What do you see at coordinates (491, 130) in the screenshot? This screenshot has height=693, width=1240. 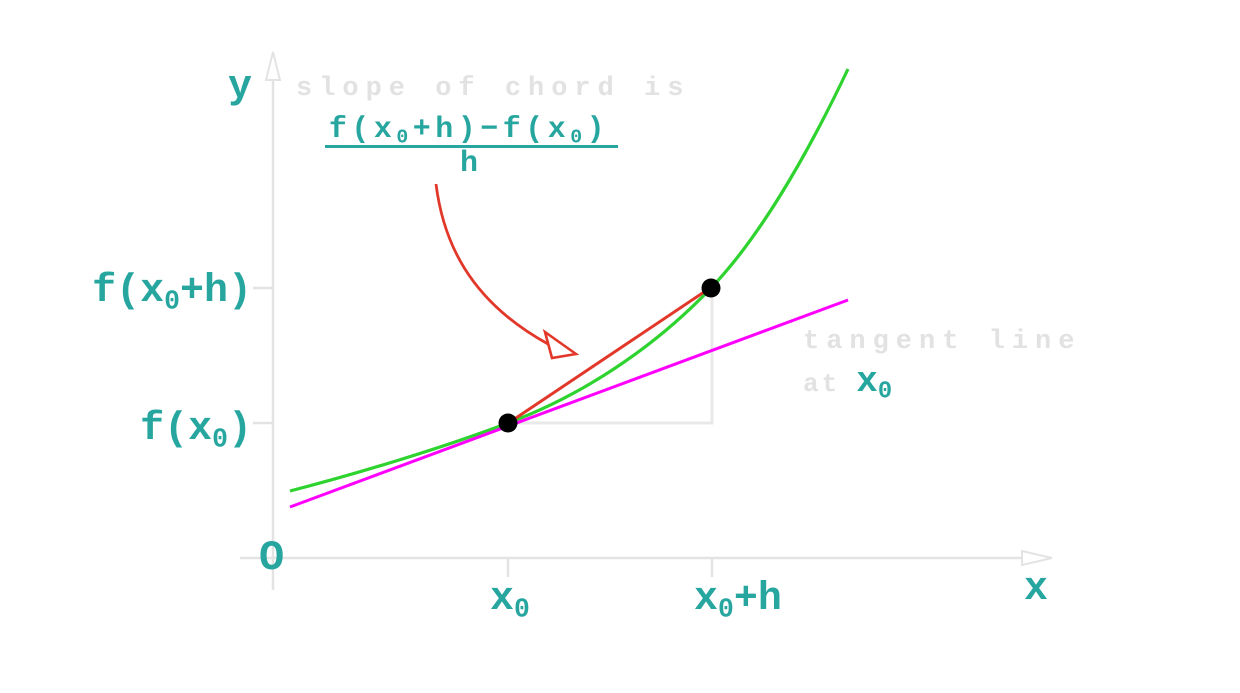 I see `numerator-mid: +h)−f(x` at bounding box center [491, 130].